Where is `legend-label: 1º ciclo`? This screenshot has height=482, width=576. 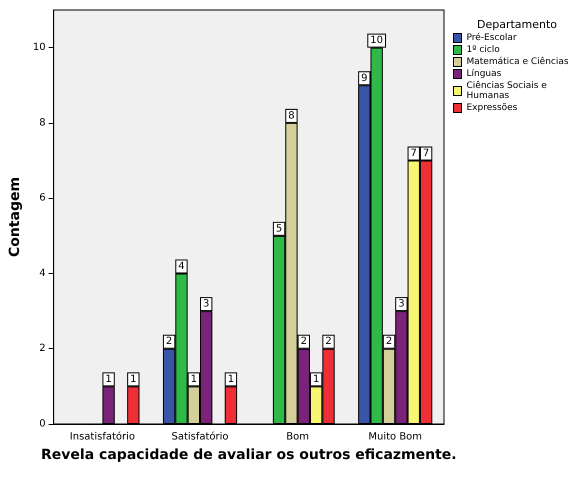 legend-label: 1º ciclo is located at coordinates (483, 50).